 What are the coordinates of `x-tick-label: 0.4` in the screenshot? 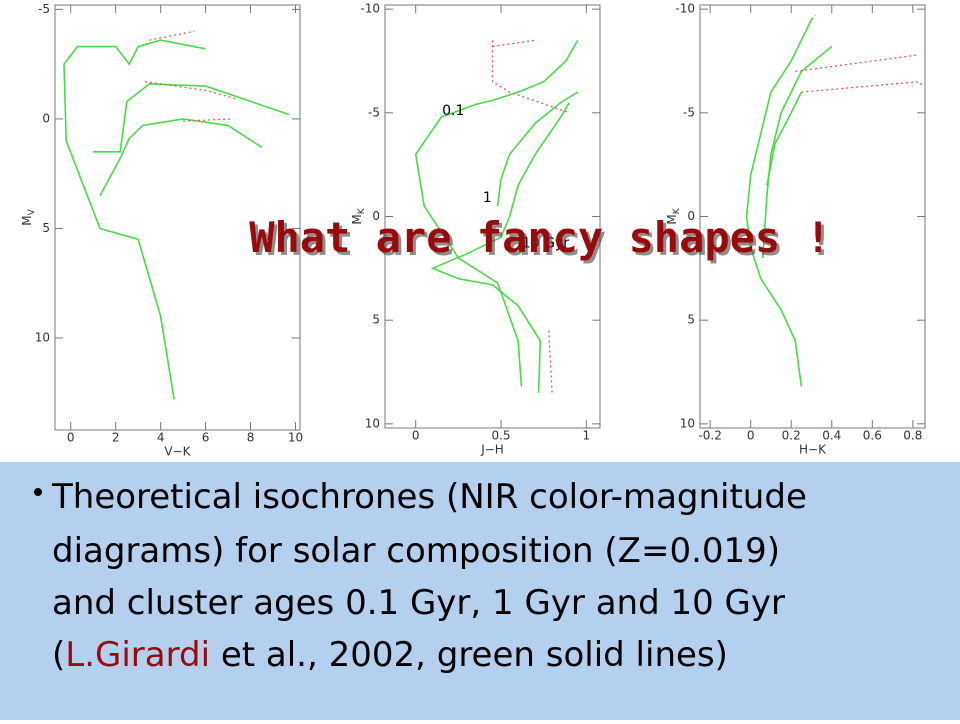 It's located at (831, 436).